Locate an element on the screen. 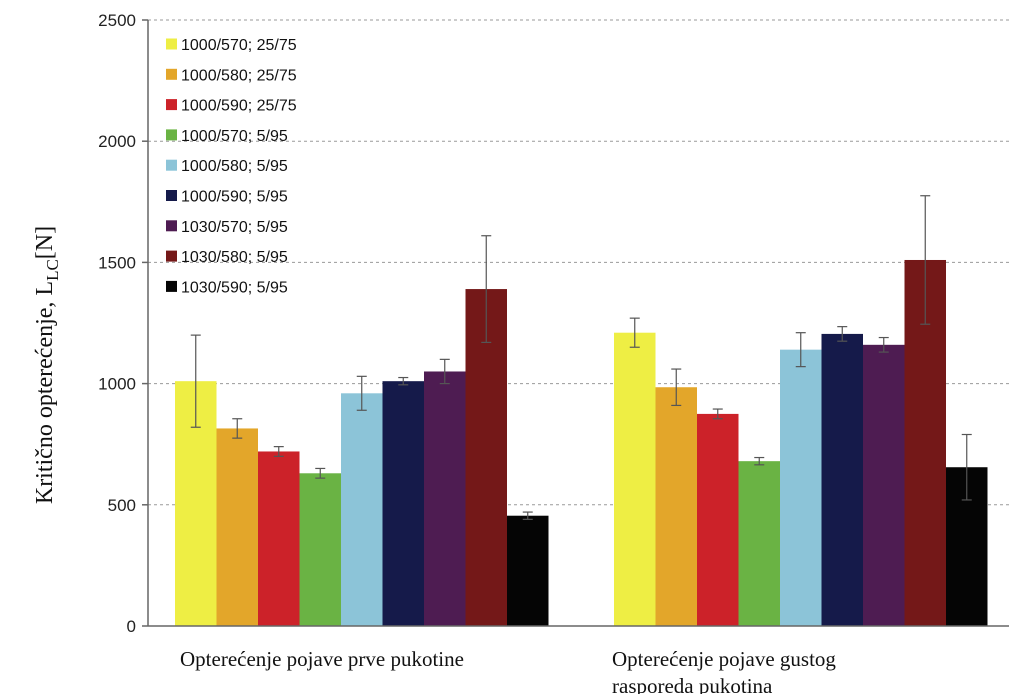 This screenshot has height=694, width=1009. y-axis-label: Kritično opterećenje, LLC[N] is located at coordinates (47, 365).